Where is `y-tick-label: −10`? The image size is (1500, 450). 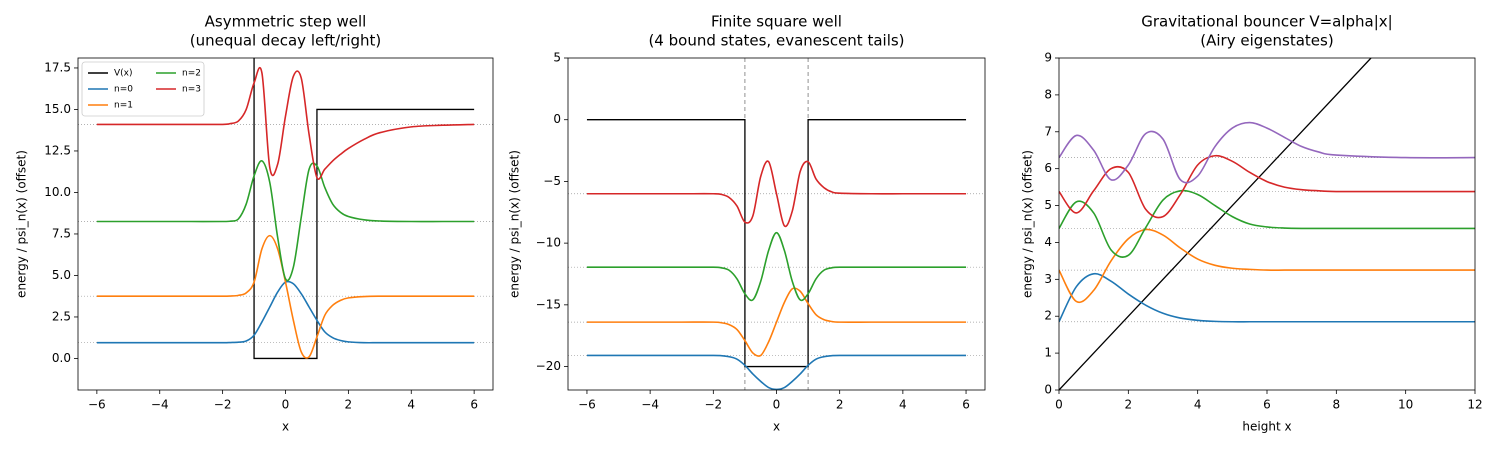
y-tick-label: −10 is located at coordinates (548, 243).